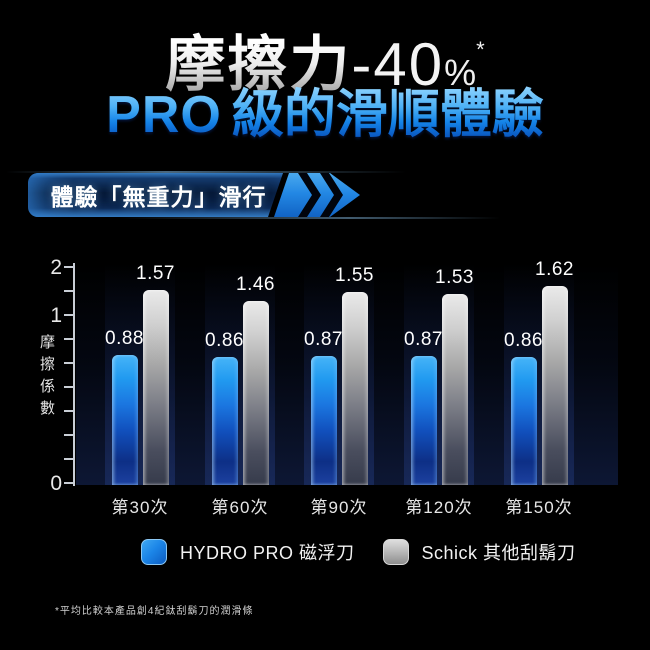 The width and height of the screenshot is (650, 650). Describe the element at coordinates (523, 421) in the screenshot. I see `bar-hydro-pro-第150次` at that location.